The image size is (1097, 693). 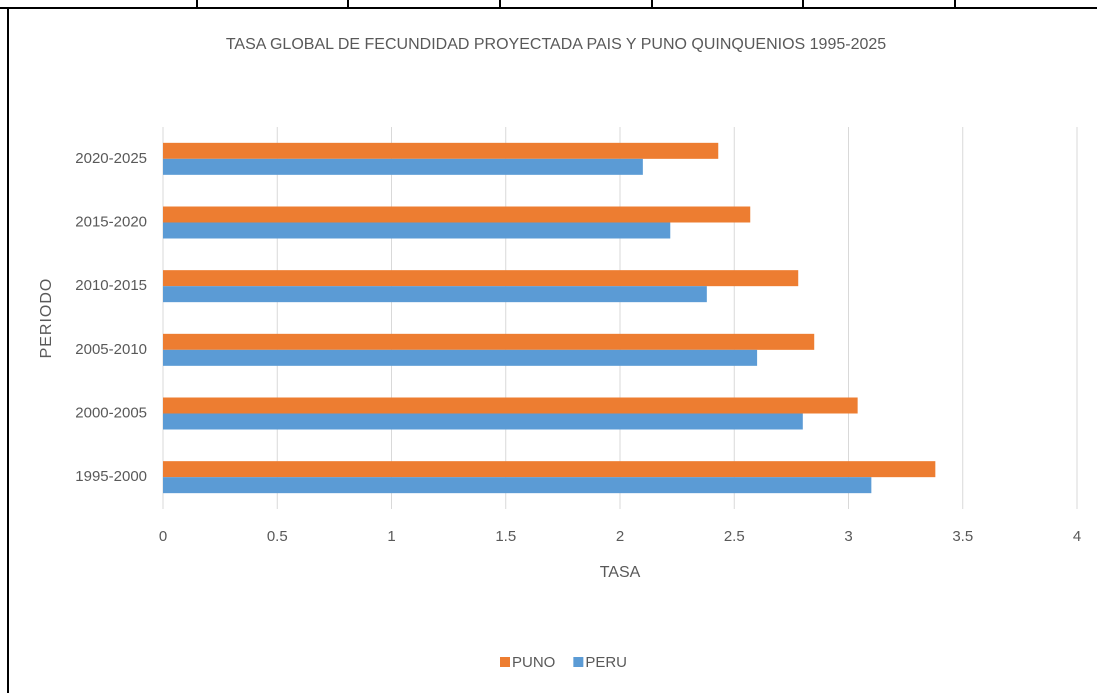 I want to click on x-tick-label: 3.5, so click(x=962, y=536).